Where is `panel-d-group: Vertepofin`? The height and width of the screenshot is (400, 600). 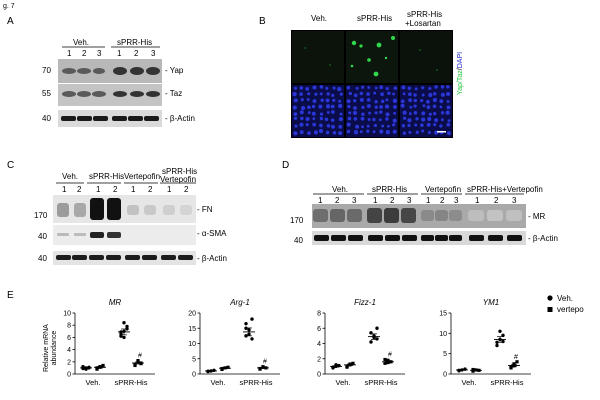 panel-d-group: Vertepofin is located at coordinates (443, 189).